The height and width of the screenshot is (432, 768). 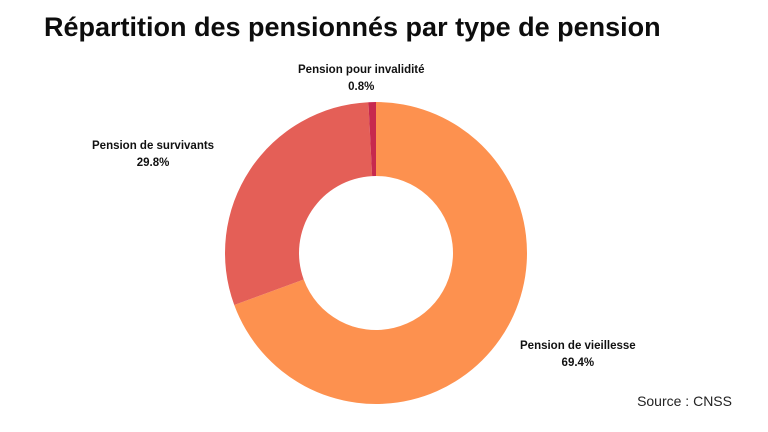 What do you see at coordinates (361, 78) in the screenshot?
I see `slice-label-invalidite: Pension pour invalidité 0.8%` at bounding box center [361, 78].